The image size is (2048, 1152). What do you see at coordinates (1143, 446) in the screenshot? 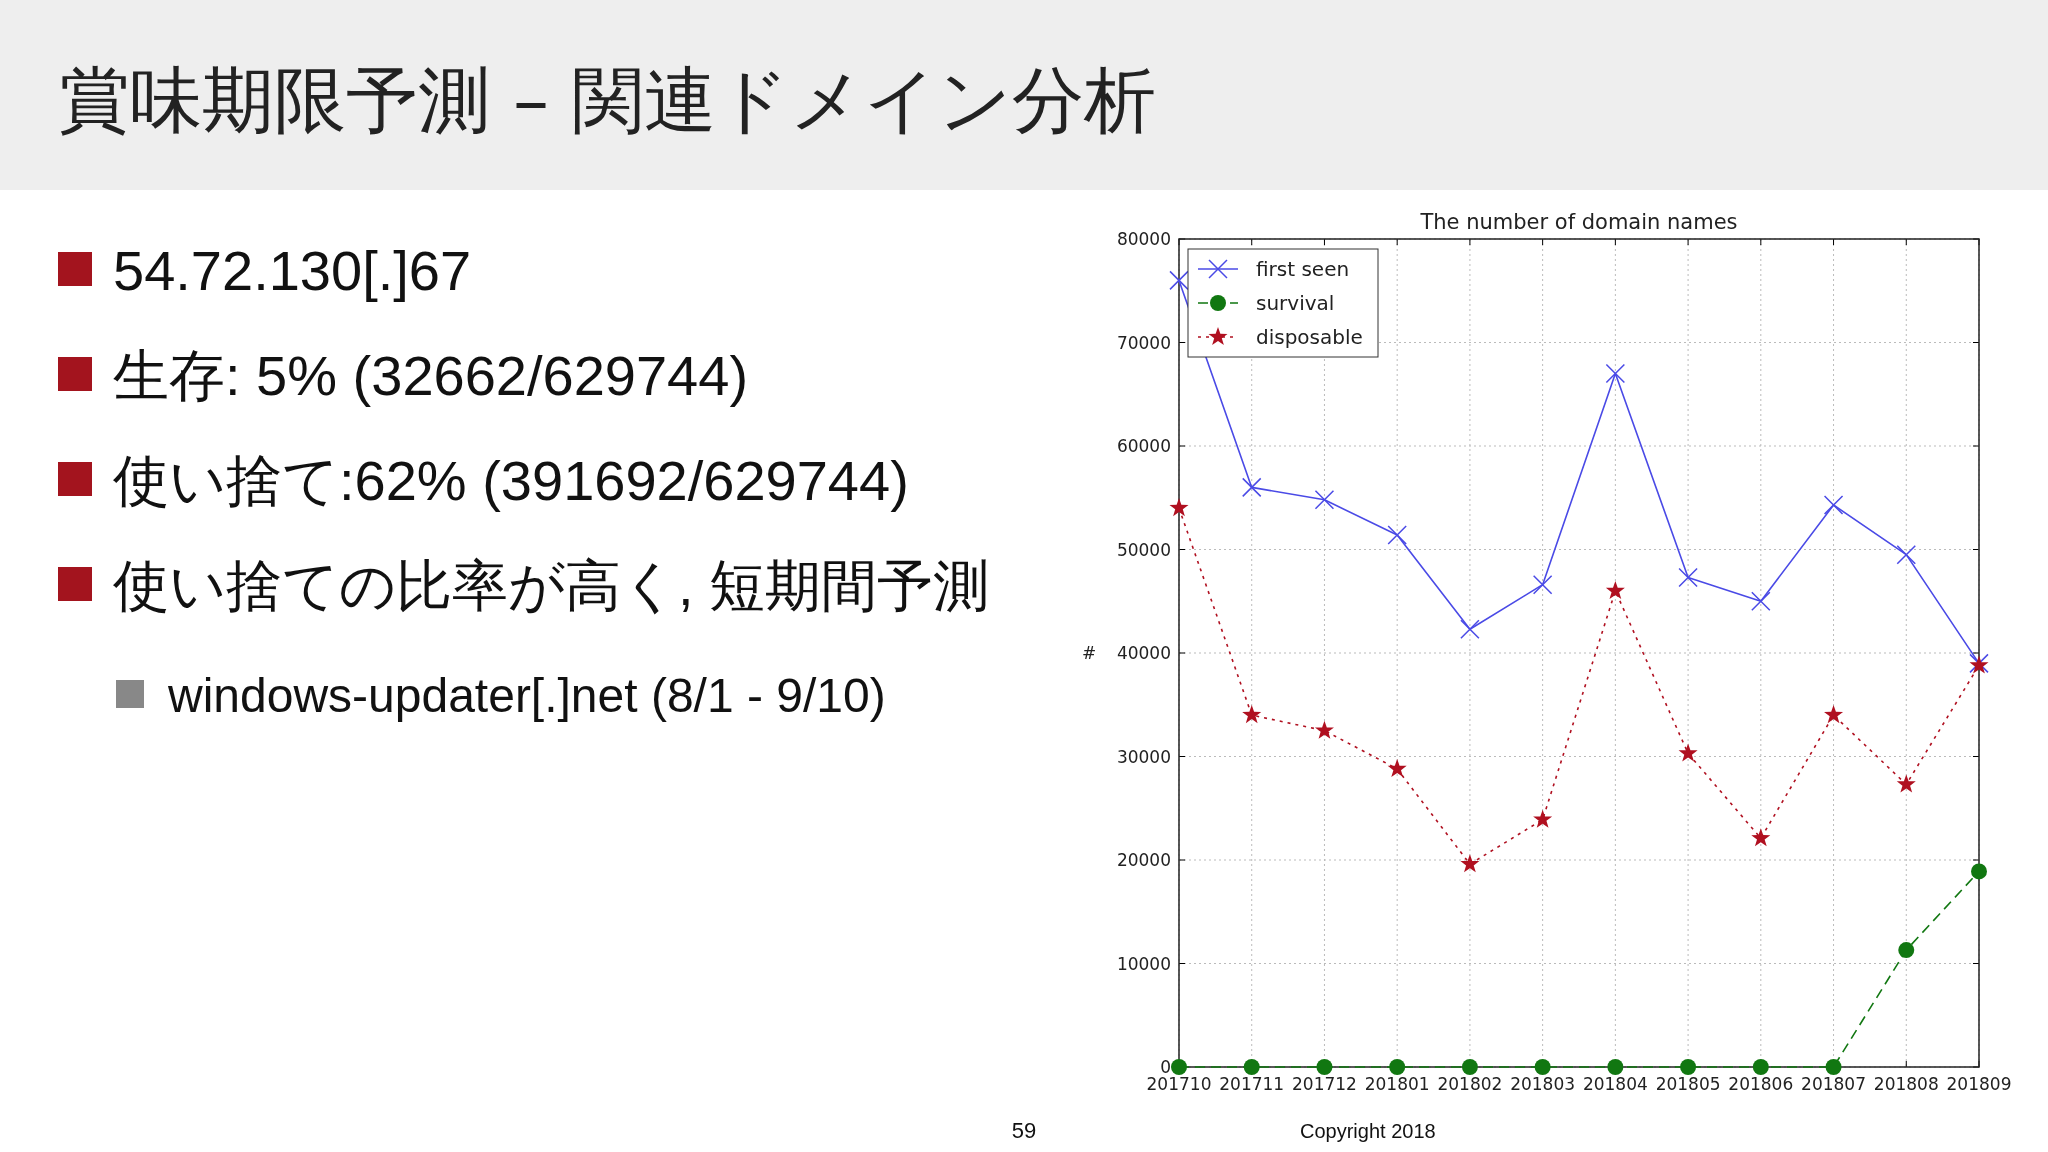
I see `y-tick-label: 60000` at bounding box center [1143, 446].